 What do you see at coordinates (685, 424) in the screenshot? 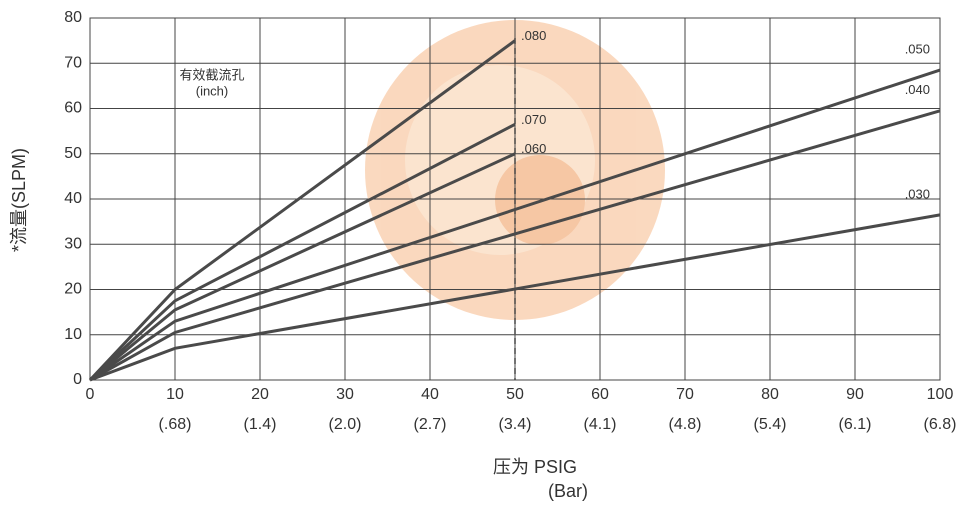
I see `secondary-x-tick-label: (4.8)` at bounding box center [685, 424].